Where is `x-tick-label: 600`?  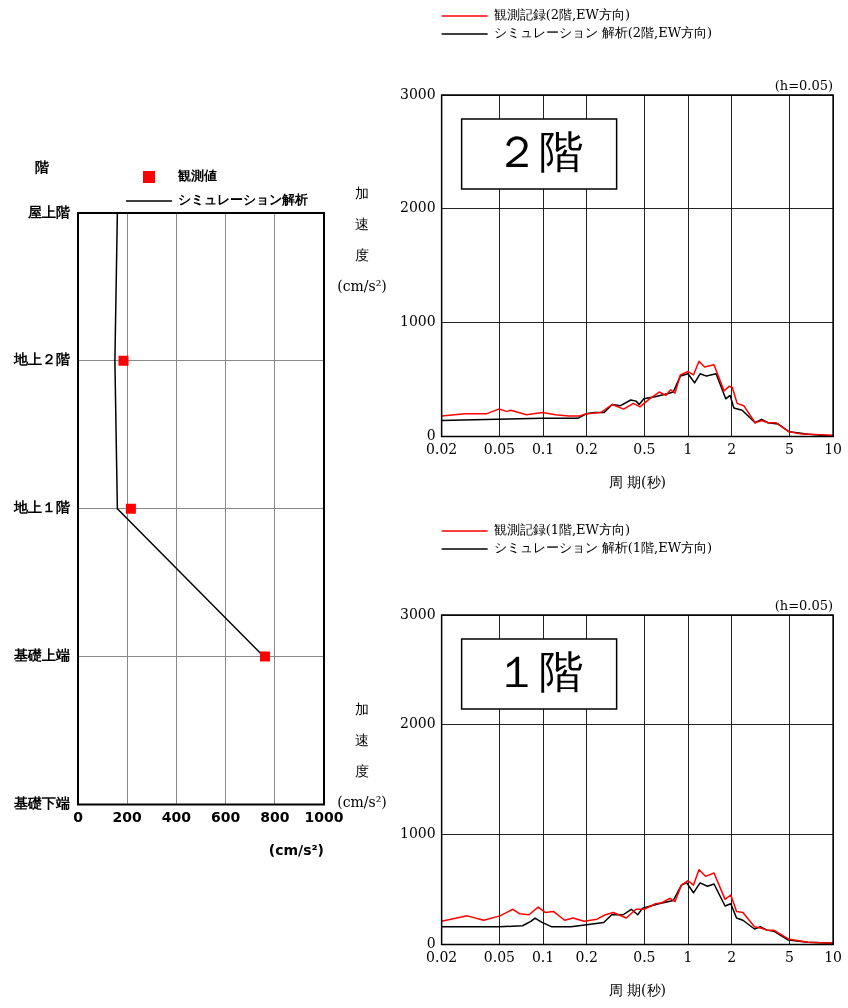 x-tick-label: 600 is located at coordinates (225, 817).